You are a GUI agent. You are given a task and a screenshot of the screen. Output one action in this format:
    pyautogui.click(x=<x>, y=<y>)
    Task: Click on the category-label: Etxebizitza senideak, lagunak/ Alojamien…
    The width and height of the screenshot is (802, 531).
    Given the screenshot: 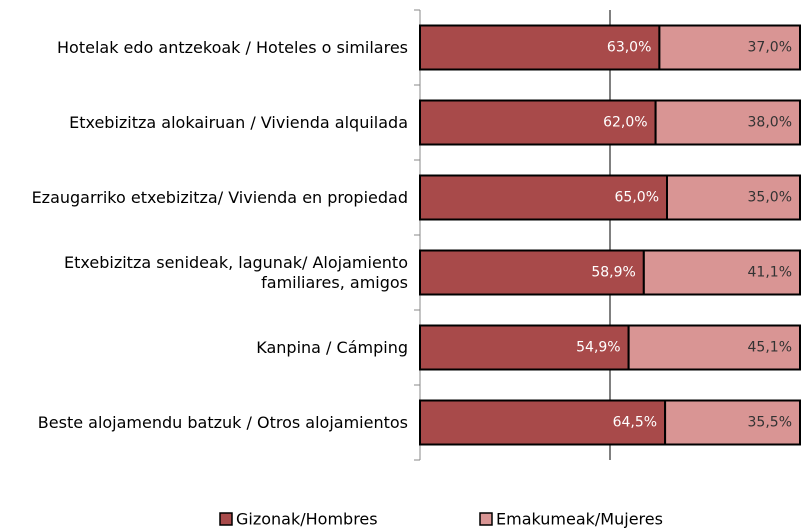 What is the action you would take?
    pyautogui.click(x=236, y=272)
    